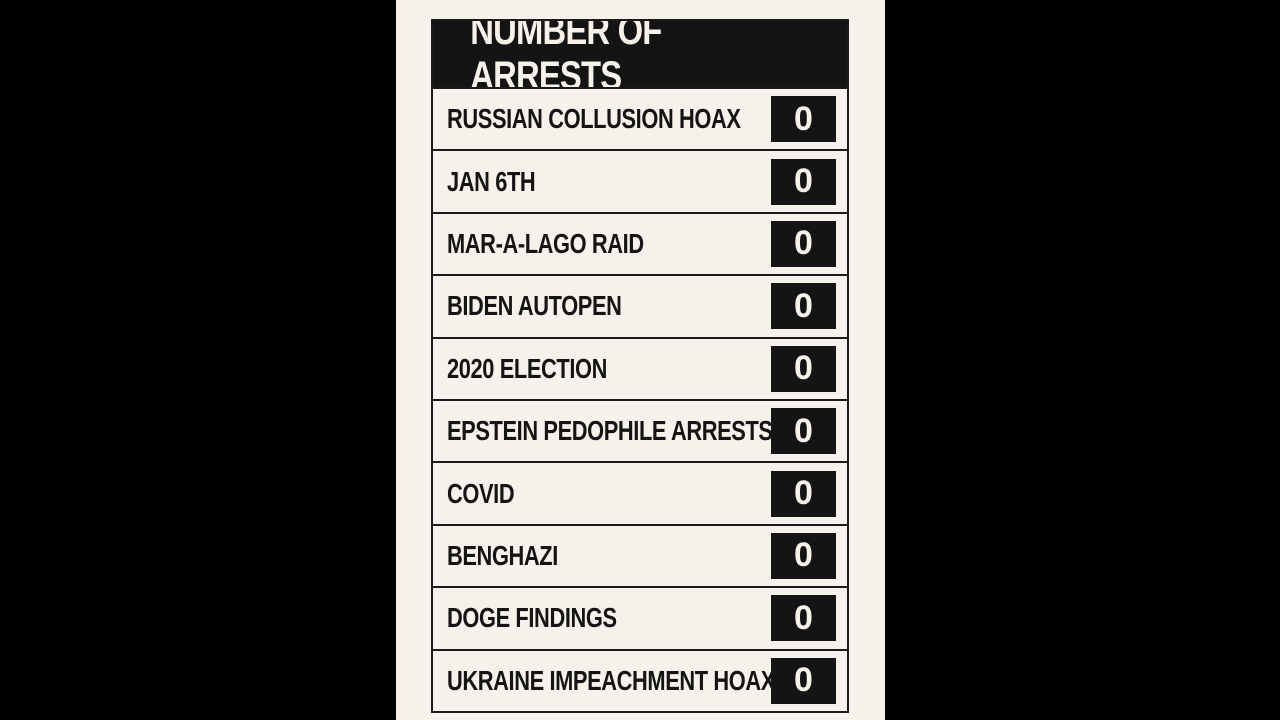 The image size is (1280, 720). Describe the element at coordinates (491, 181) in the screenshot. I see `row-label: JAN 6TH` at that location.